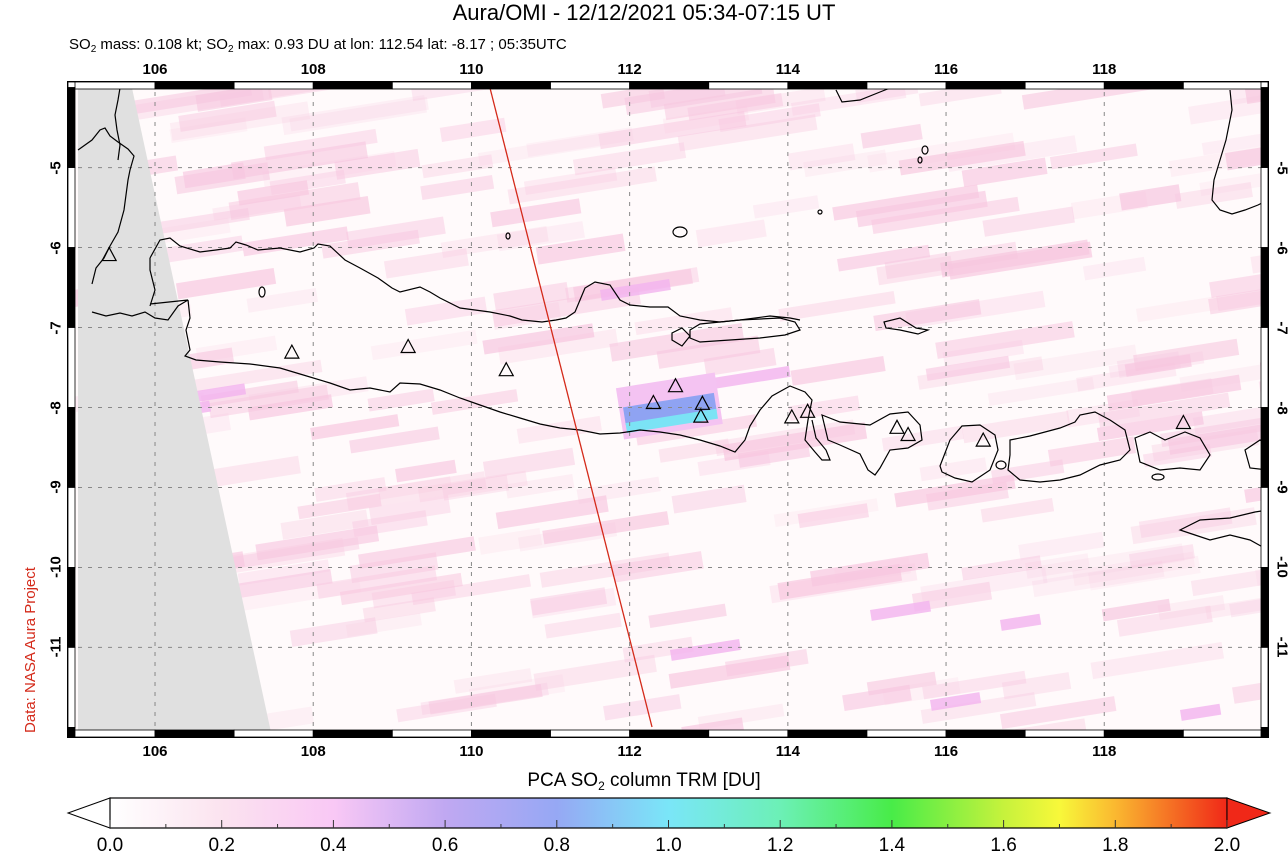 The height and width of the screenshot is (857, 1288). Describe the element at coordinates (1281, 568) in the screenshot. I see `lat-tick-label-right: -10` at that location.